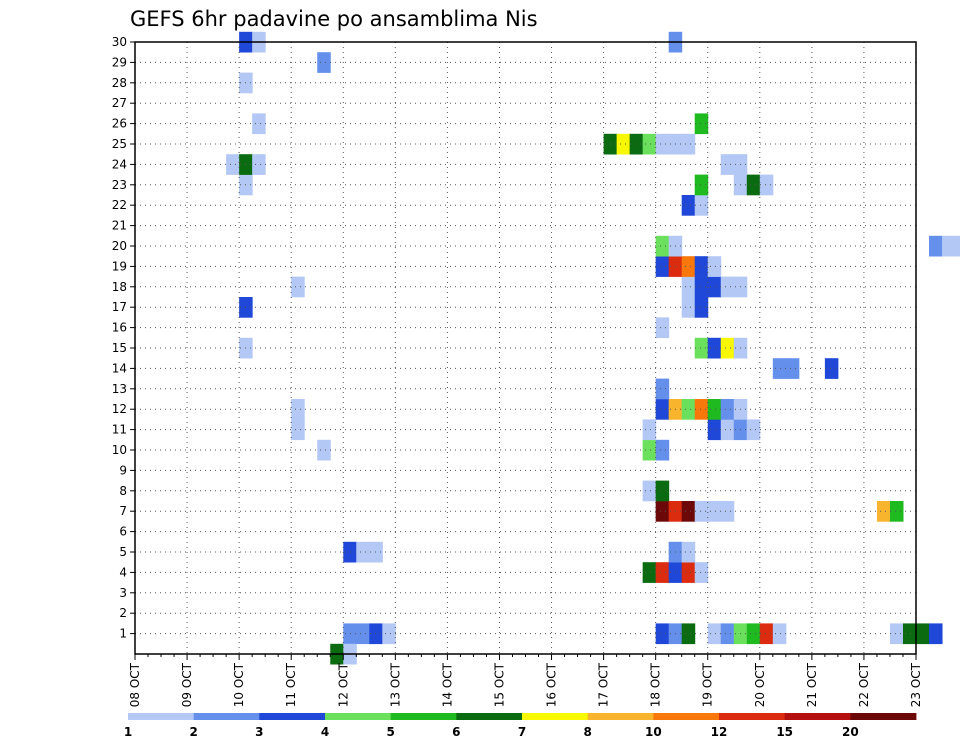 The height and width of the screenshot is (742, 960). I want to click on y-tick-label: 12, so click(119, 409).